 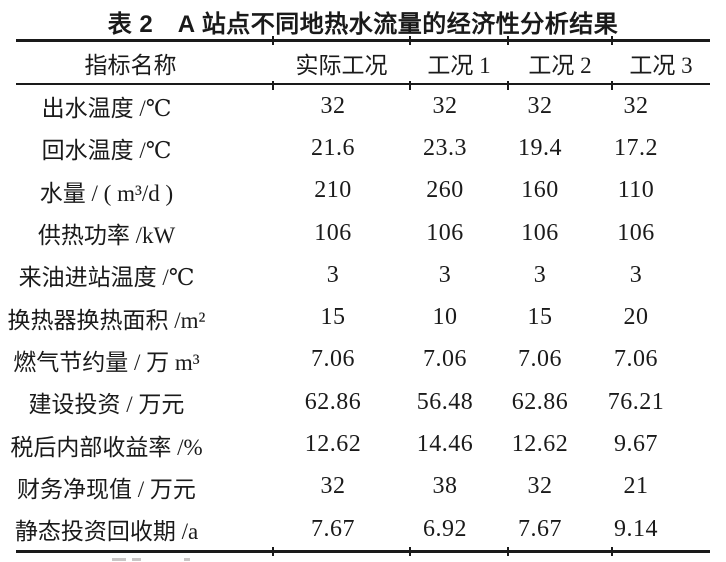 I want to click on table-caption: 表 2 A 站点不同地热水流量的经济性分析结果, so click(x=363, y=24).